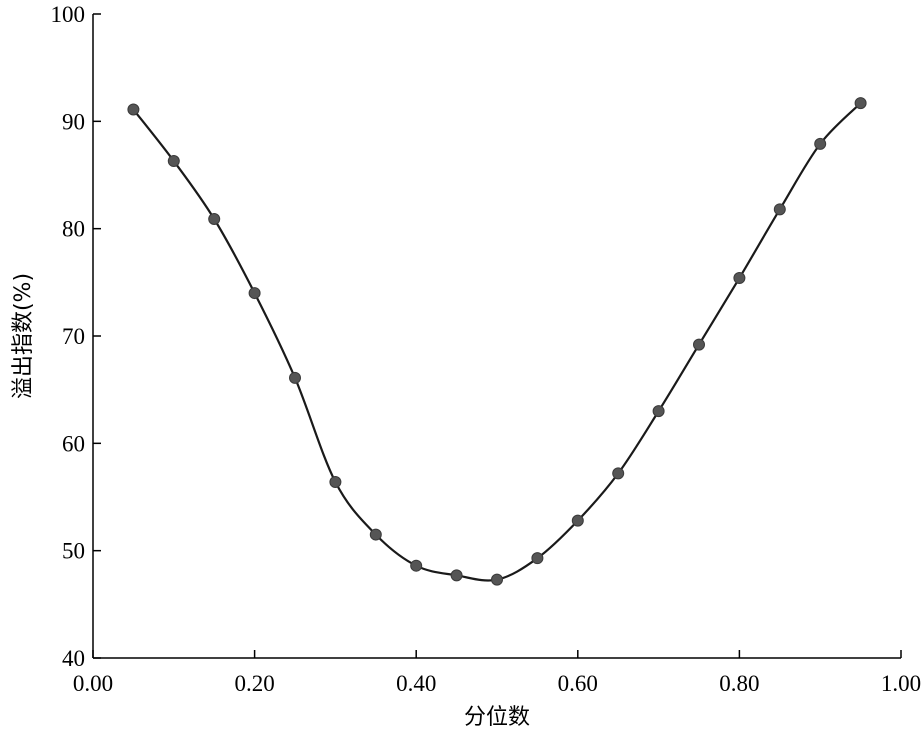  I want to click on x-tick-label: 1.00, so click(901, 683).